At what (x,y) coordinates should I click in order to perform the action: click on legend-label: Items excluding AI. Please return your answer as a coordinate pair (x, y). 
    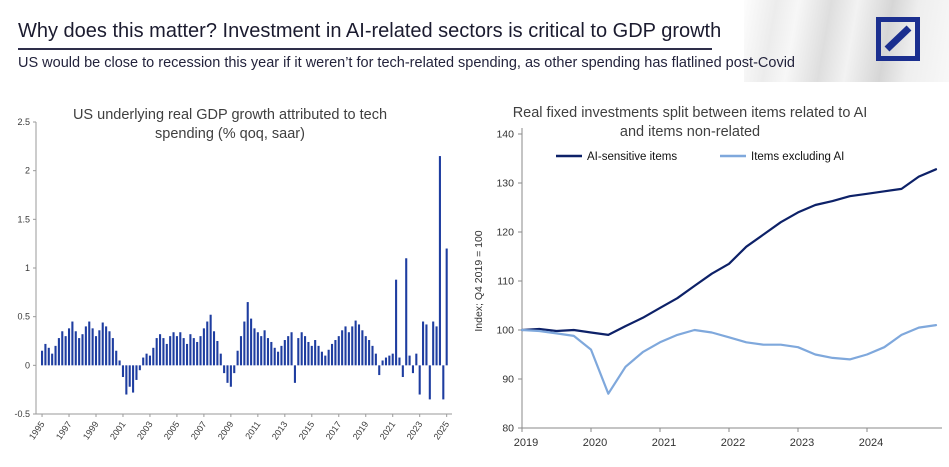
    Looking at the image, I should click on (797, 157).